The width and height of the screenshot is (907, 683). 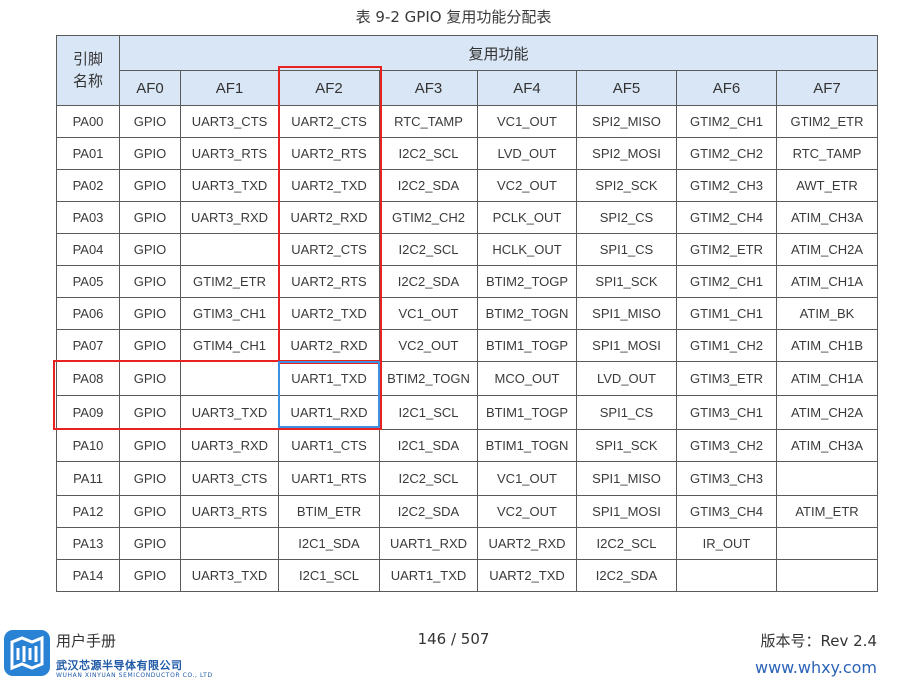 What do you see at coordinates (527, 249) in the screenshot?
I see `af-cell: HCLK_OUT` at bounding box center [527, 249].